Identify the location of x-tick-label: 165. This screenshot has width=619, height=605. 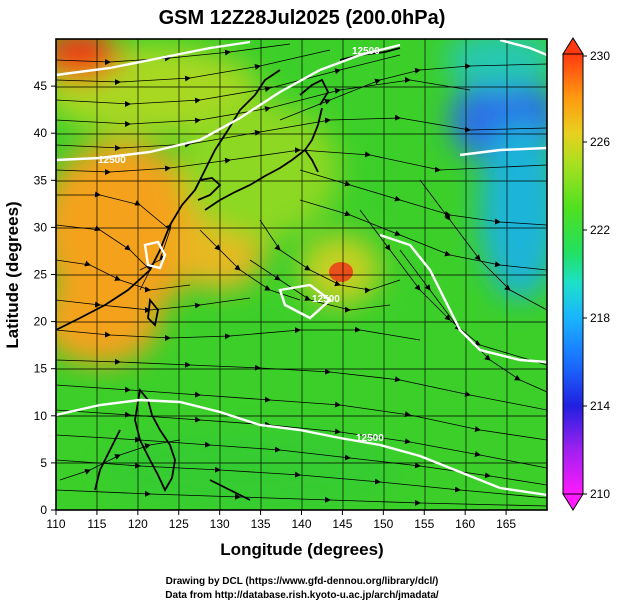
(506, 524).